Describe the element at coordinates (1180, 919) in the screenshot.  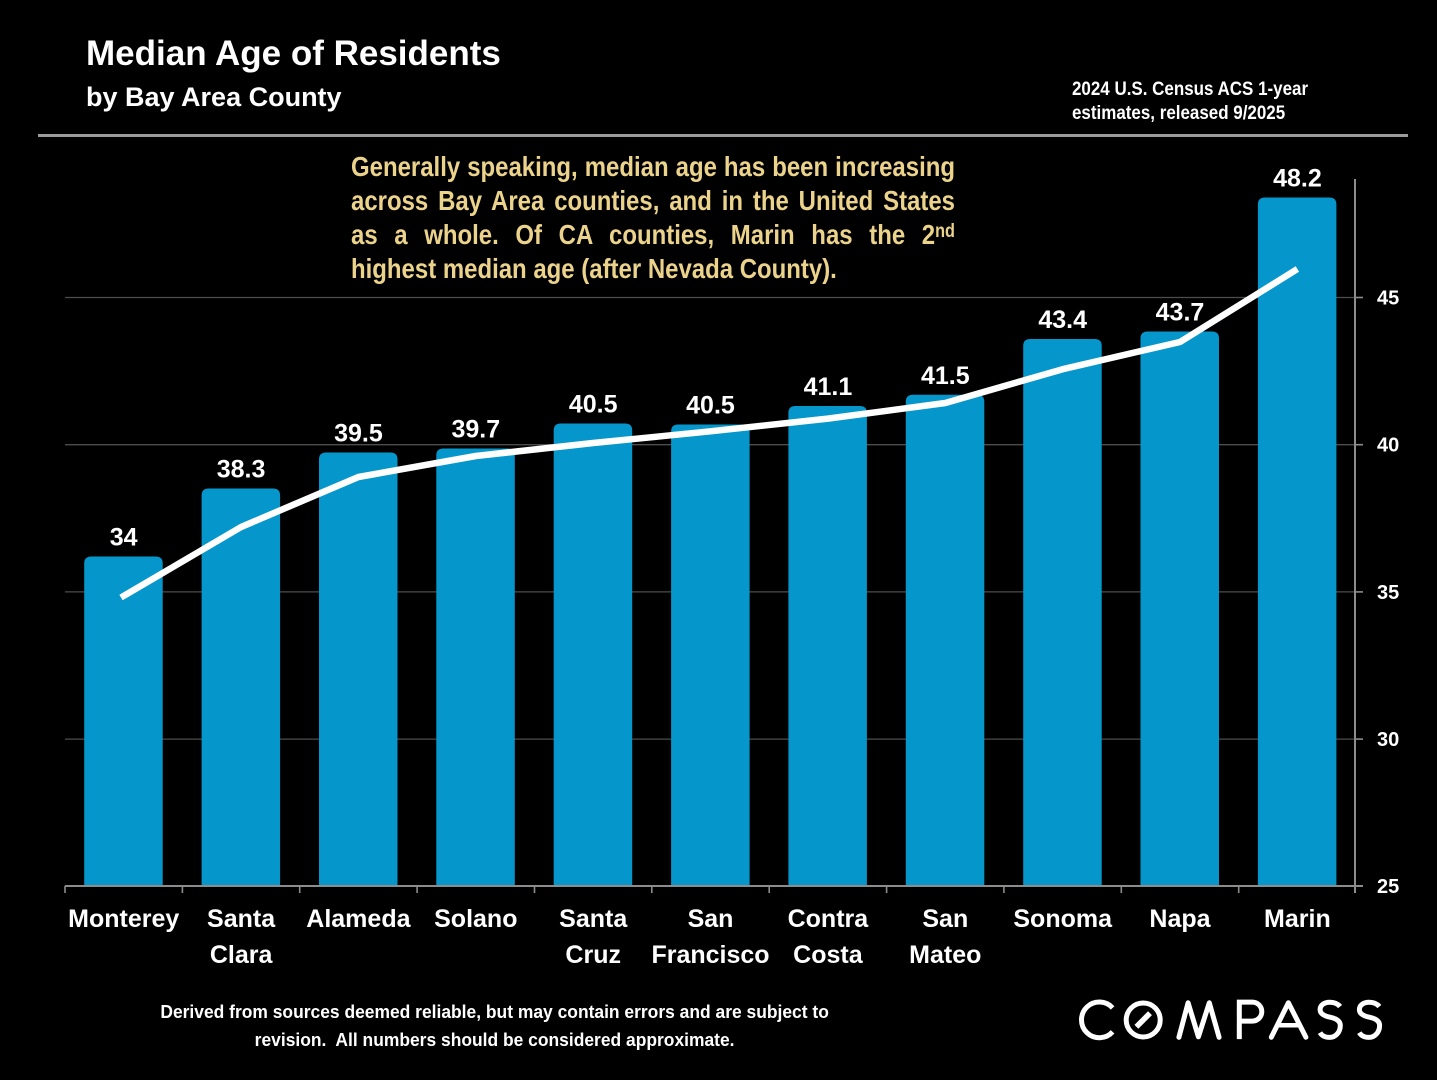
I see `svg-text: Napa` at that location.